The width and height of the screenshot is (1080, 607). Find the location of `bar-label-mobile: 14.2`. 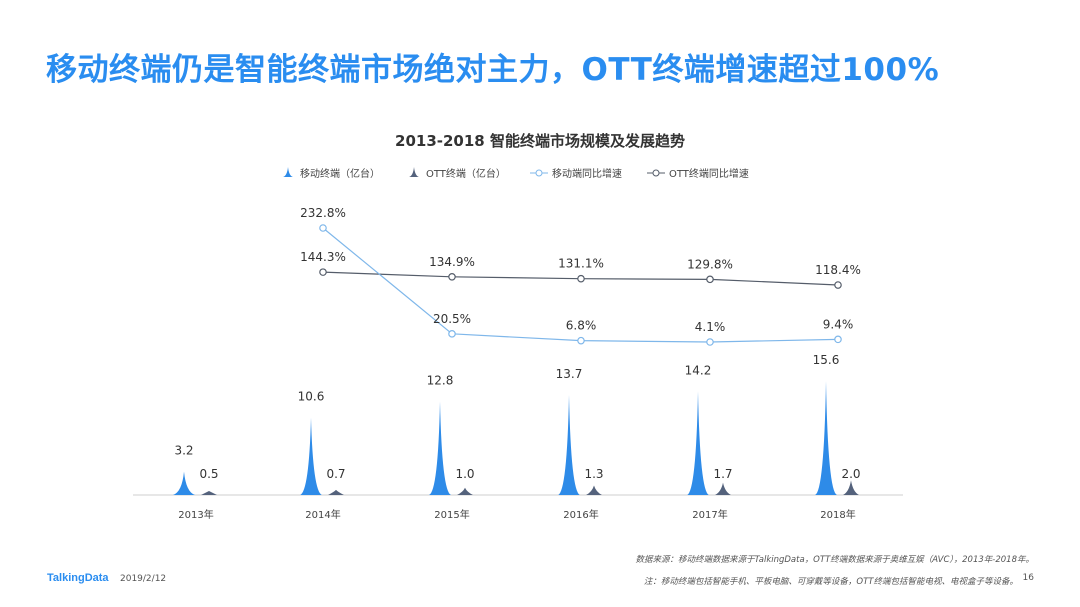

bar-label-mobile: 14.2 is located at coordinates (698, 370).